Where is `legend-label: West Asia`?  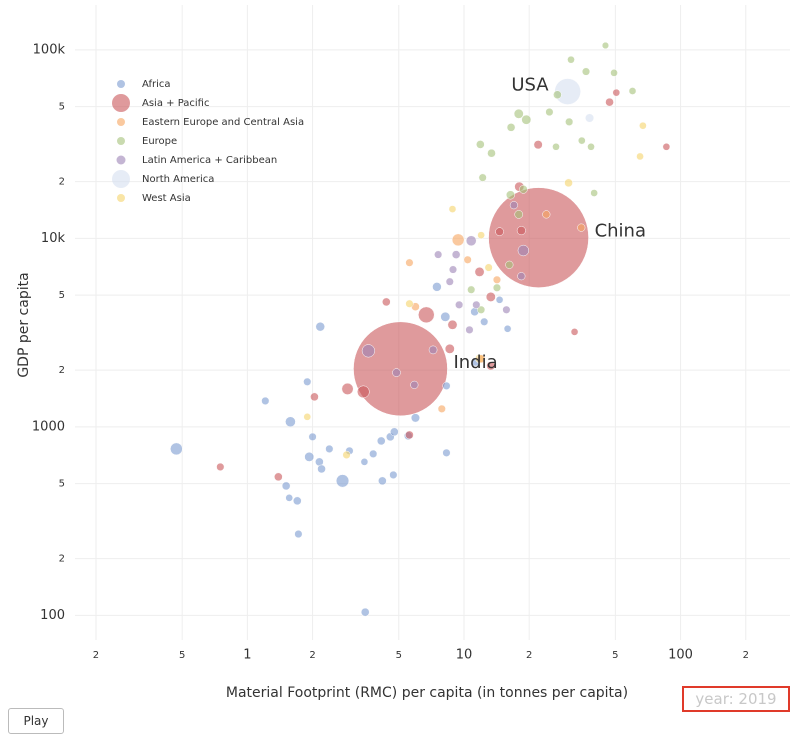 legend-label: West Asia is located at coordinates (166, 198).